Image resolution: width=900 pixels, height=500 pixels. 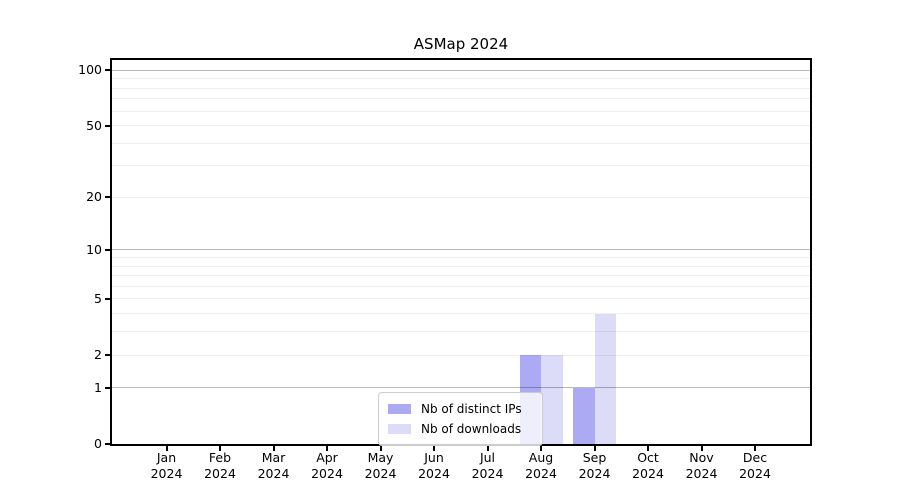 What do you see at coordinates (94, 197) in the screenshot?
I see `y-tick-label-20: 20` at bounding box center [94, 197].